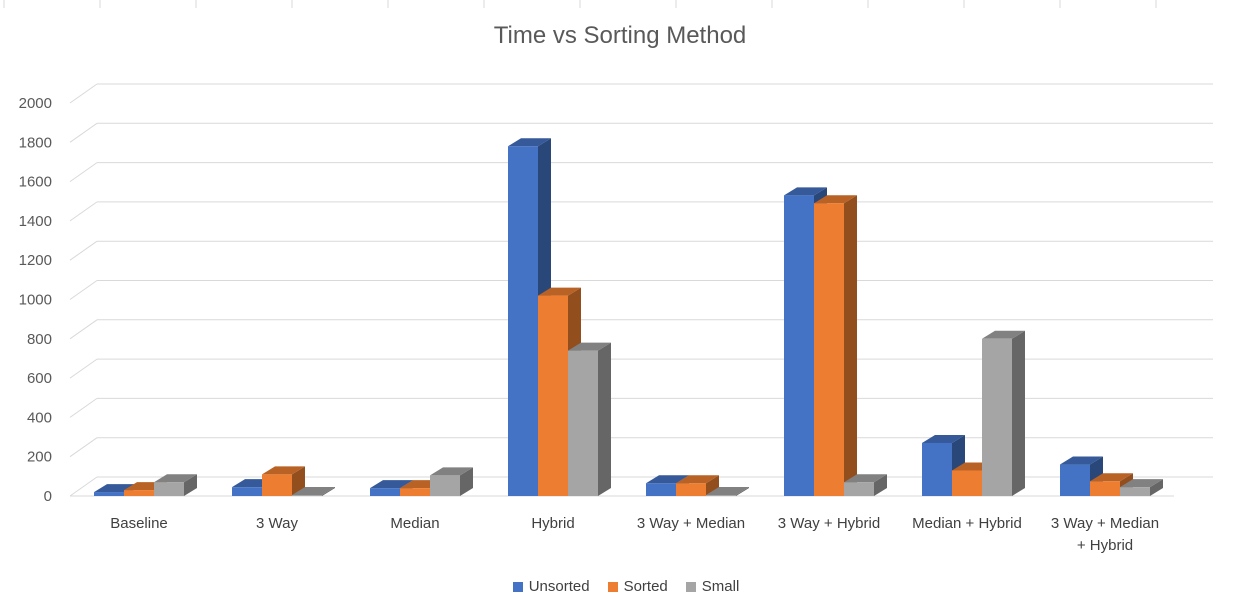 The width and height of the screenshot is (1252, 609). I want to click on x-tick-label: Baseline, so click(139, 523).